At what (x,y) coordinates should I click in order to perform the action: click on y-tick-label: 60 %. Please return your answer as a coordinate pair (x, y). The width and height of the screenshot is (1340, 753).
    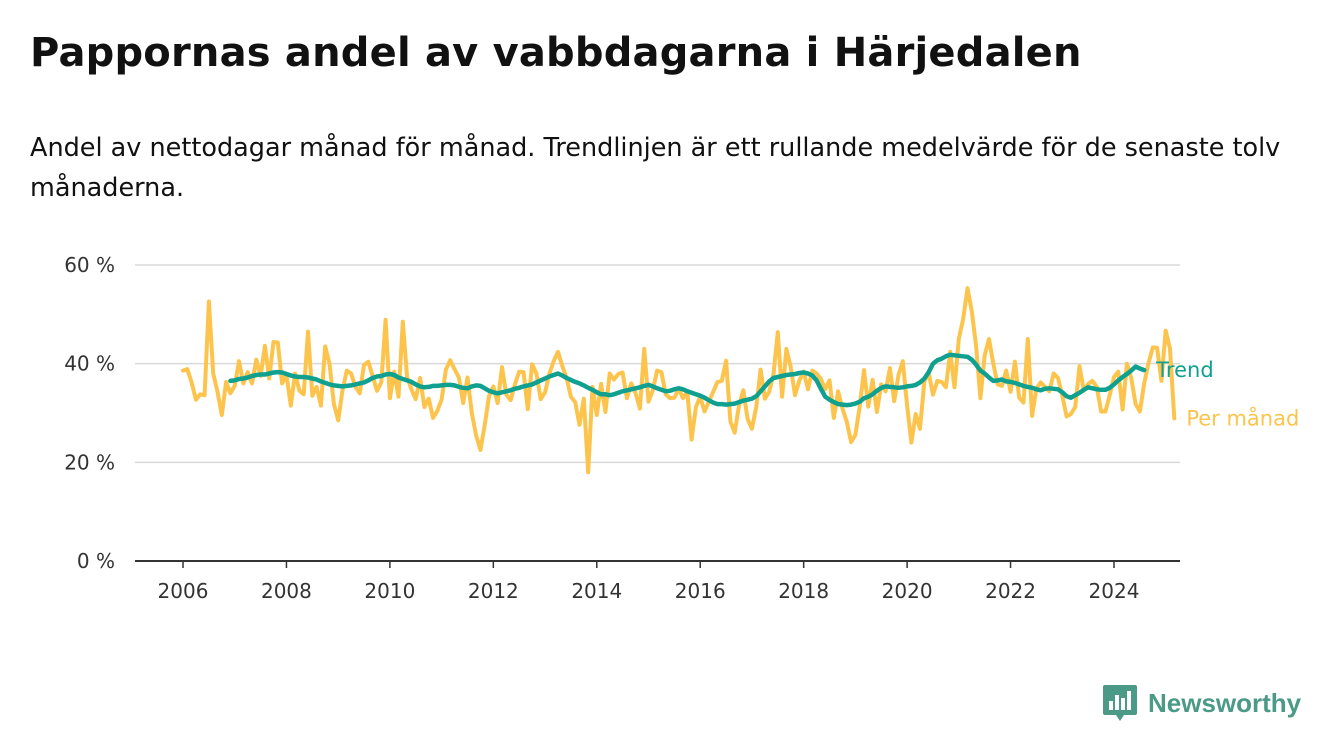
    Looking at the image, I should click on (89, 265).